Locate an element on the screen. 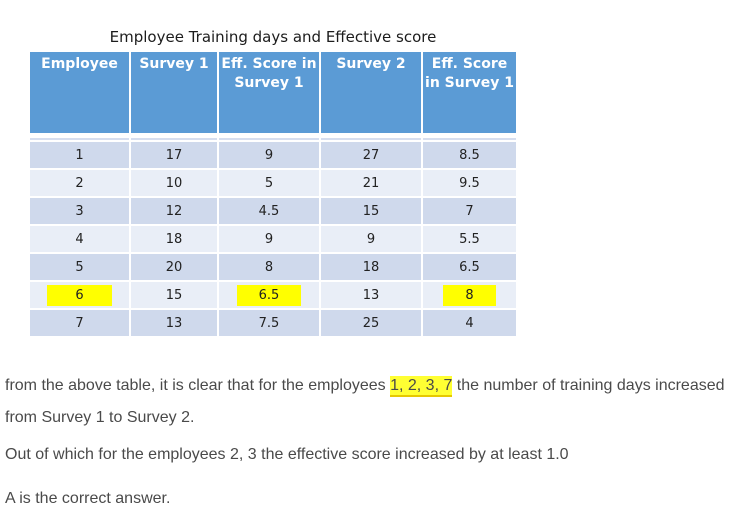 This screenshot has height=523, width=752. cell-employee: 2 is located at coordinates (80, 183).